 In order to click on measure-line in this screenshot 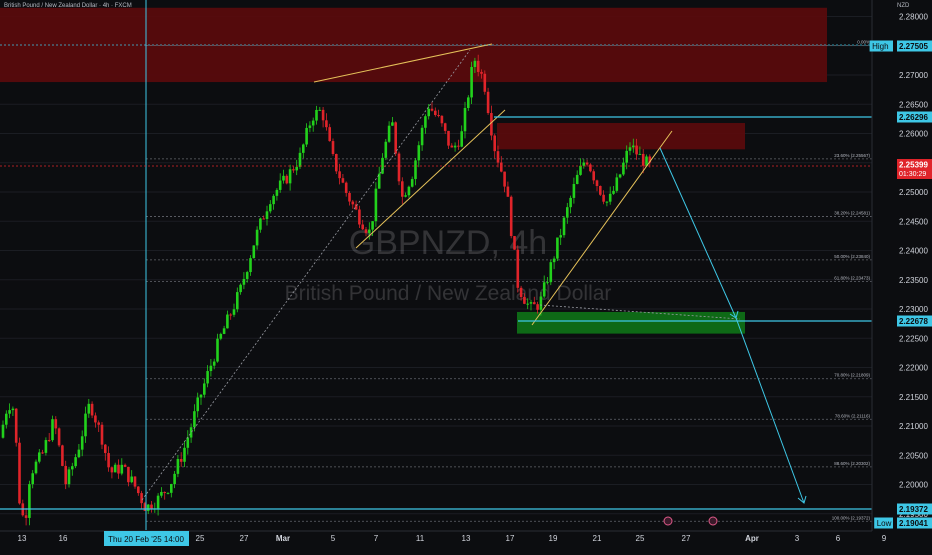, I will do `click(640, 312)`.